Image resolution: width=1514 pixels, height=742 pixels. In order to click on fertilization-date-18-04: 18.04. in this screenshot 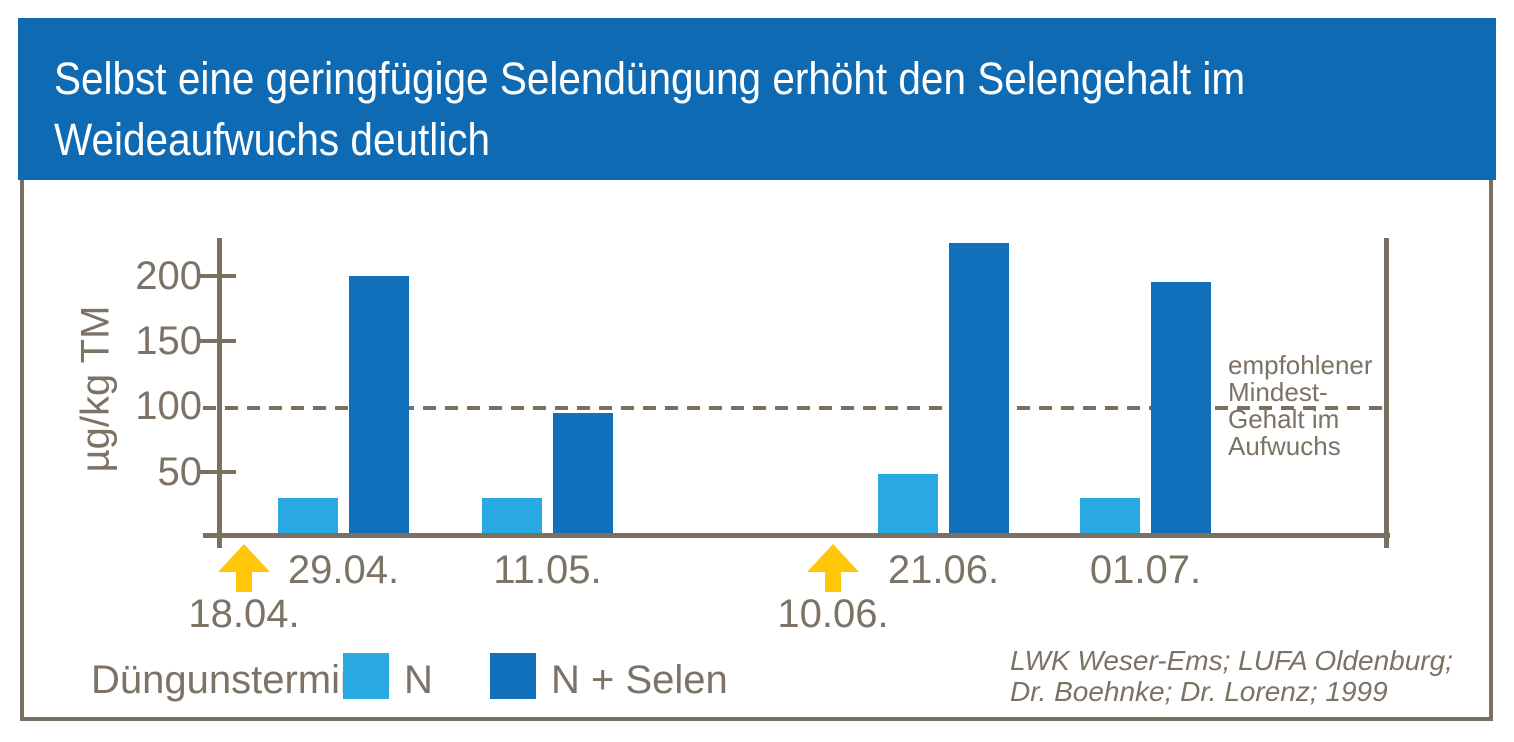, I will do `click(244, 614)`.